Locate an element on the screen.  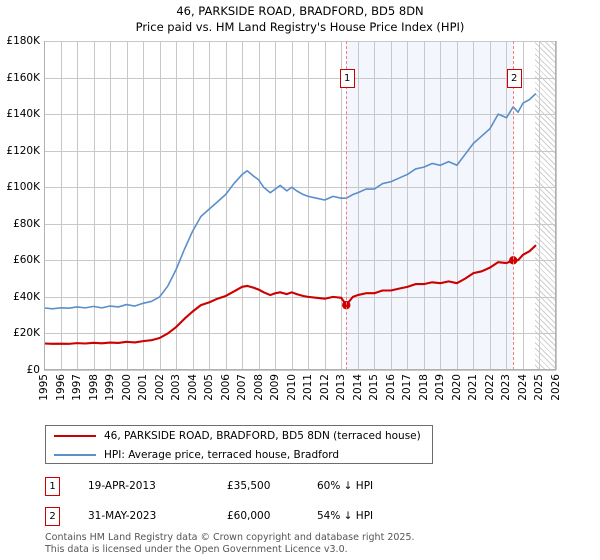
y-axis-tick-label: £100K is located at coordinates (23, 187).